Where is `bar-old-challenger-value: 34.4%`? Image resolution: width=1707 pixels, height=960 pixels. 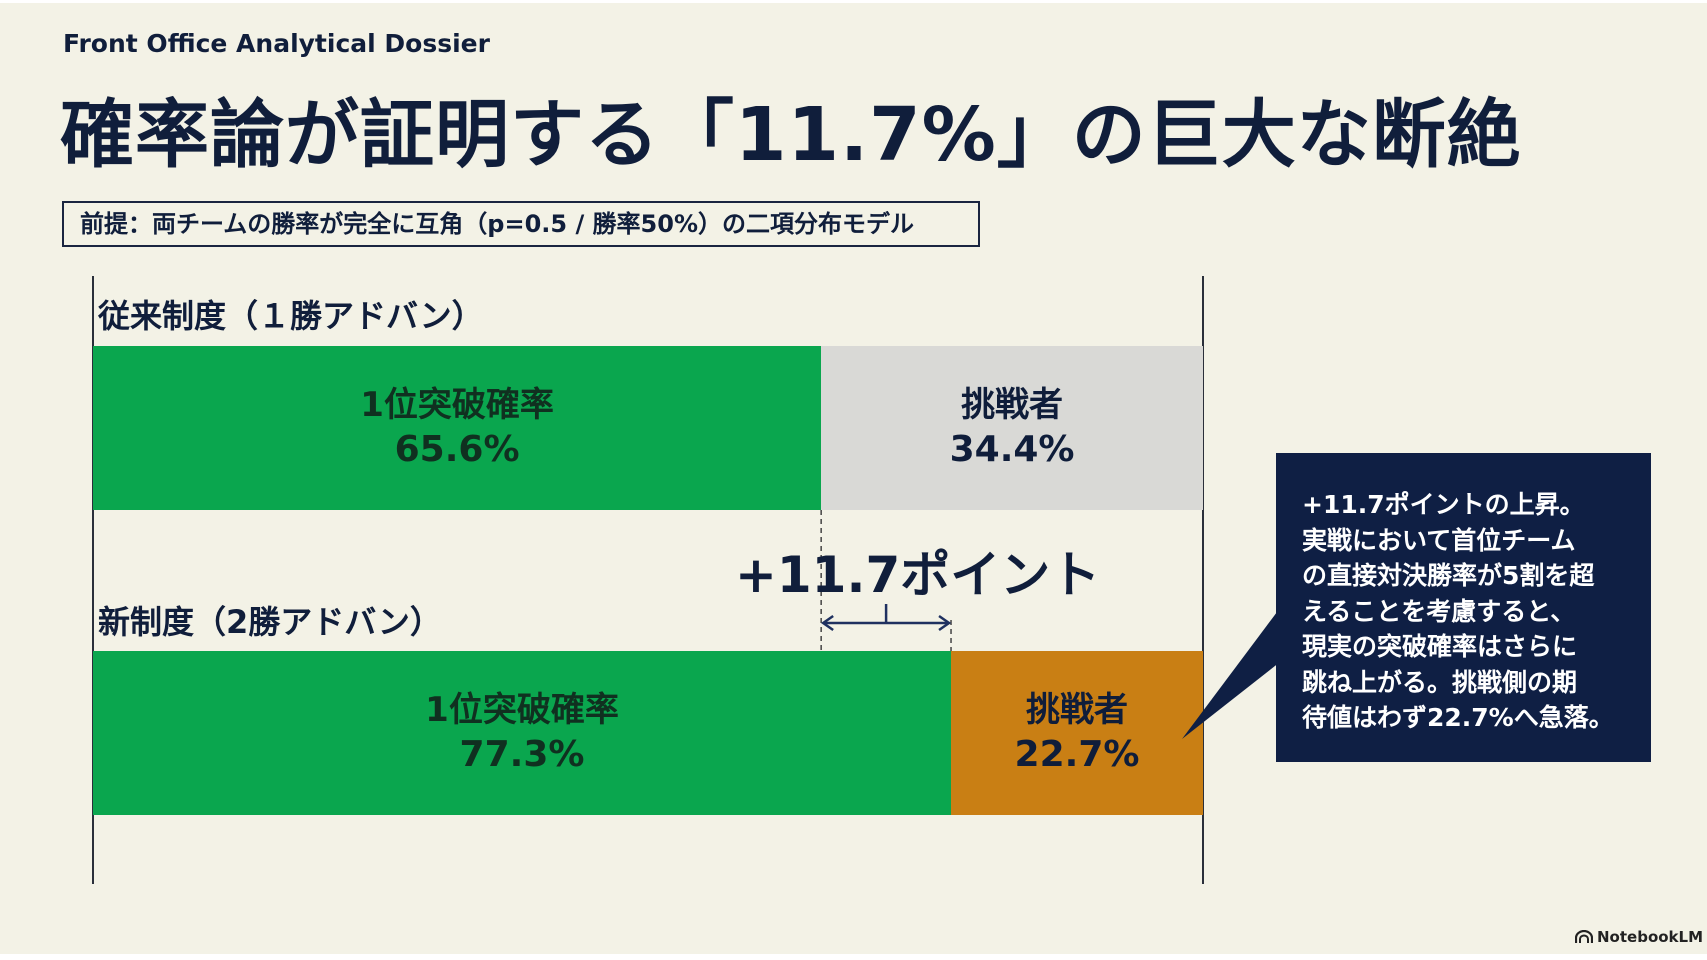
bar-old-challenger-value: 34.4% is located at coordinates (1012, 449).